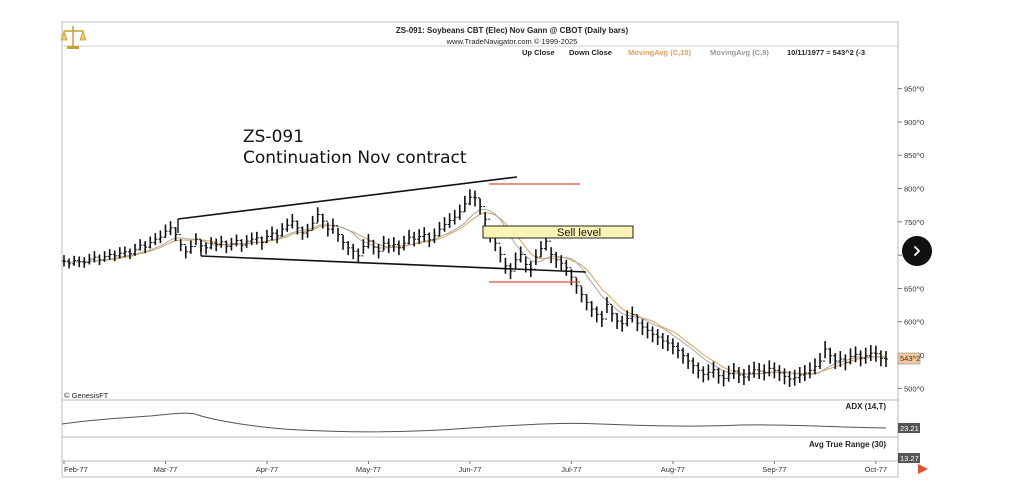 This screenshot has width=1018, height=488. I want to click on atr-value-box, so click(909, 458).